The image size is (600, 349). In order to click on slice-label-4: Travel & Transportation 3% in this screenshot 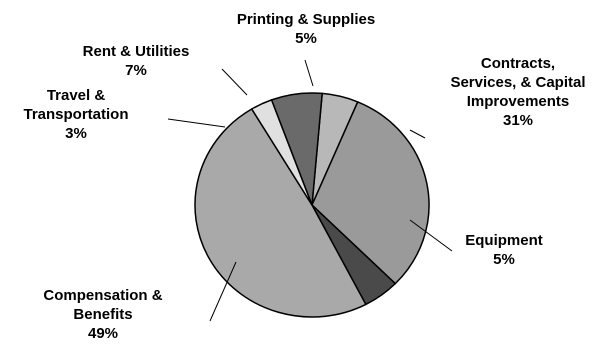, I will do `click(75, 114)`.